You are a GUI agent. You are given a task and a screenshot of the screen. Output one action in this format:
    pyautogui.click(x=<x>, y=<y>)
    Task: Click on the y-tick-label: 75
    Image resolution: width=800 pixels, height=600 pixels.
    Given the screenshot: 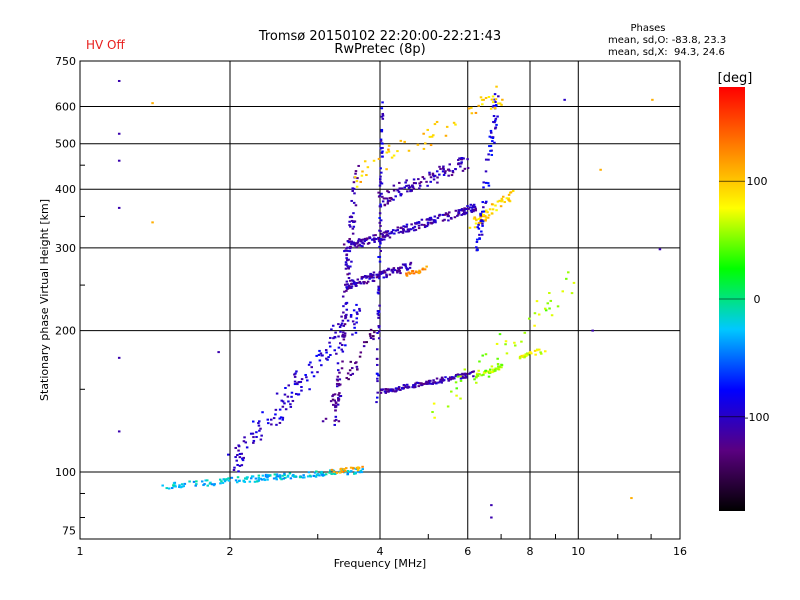 What is the action you would take?
    pyautogui.click(x=69, y=531)
    